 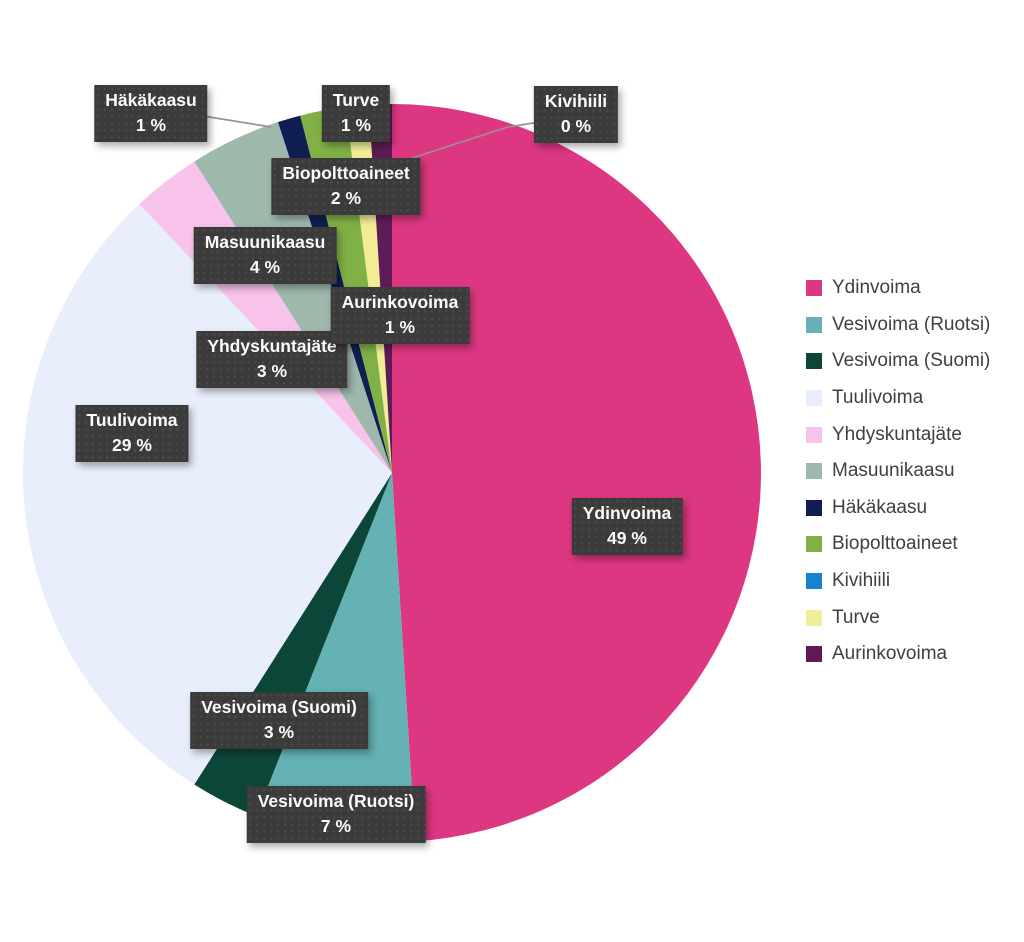 I want to click on slice-label-name: Aurinkovoima, so click(x=400, y=302).